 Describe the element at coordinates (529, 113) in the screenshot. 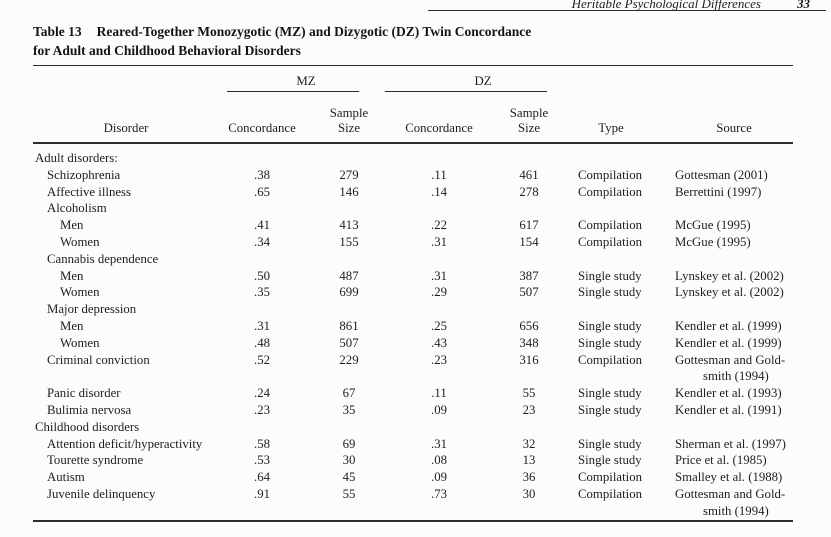

I see `sample-word: Sample` at that location.